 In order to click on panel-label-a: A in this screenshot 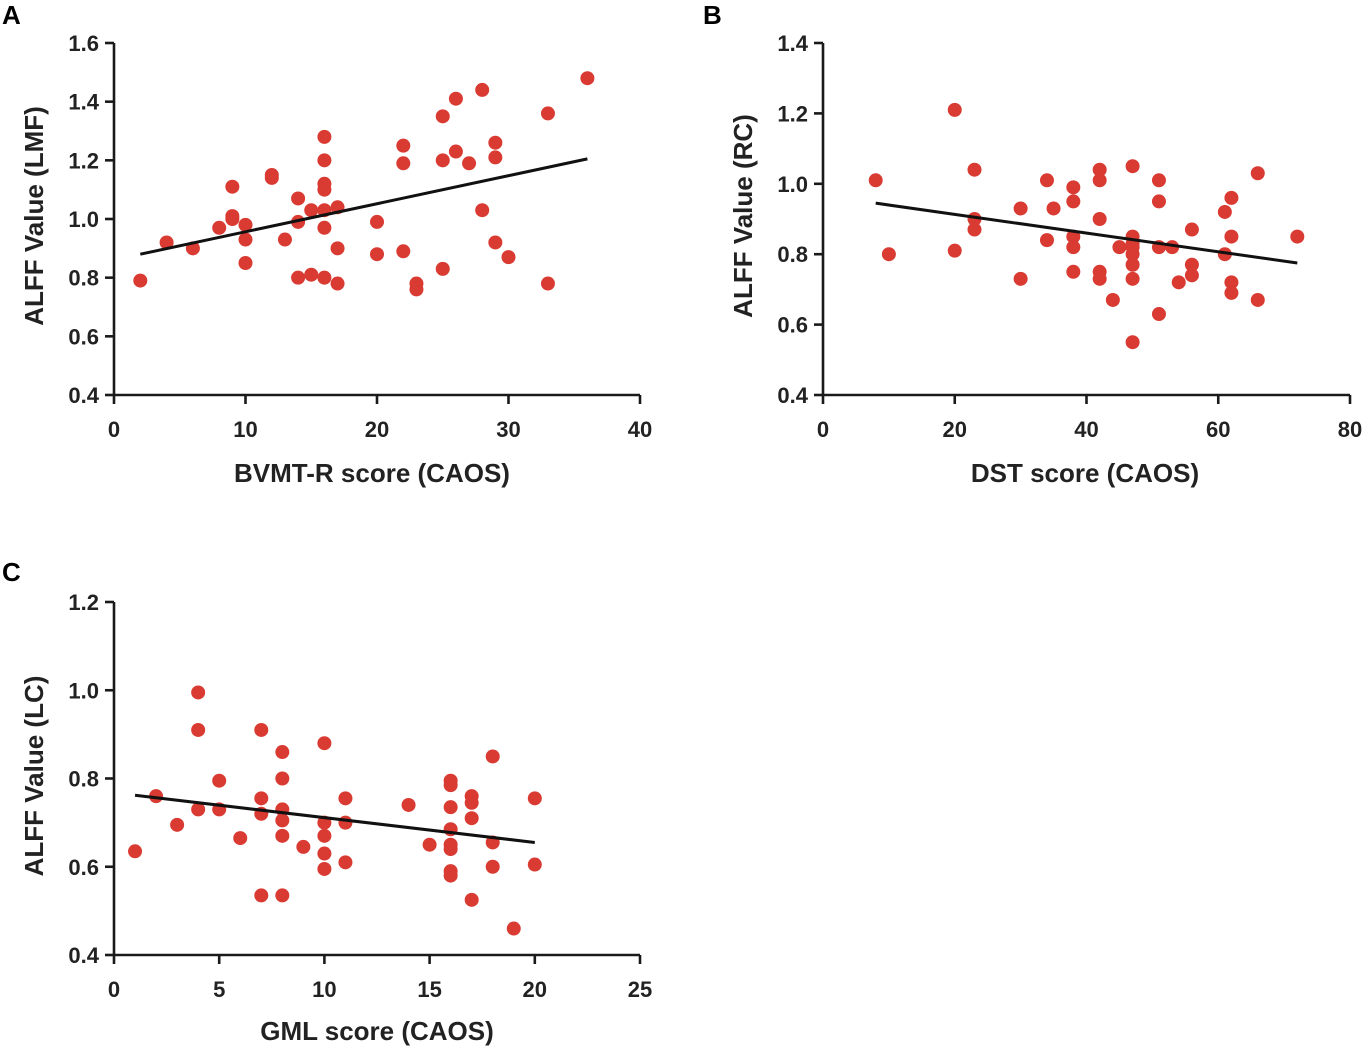, I will do `click(11, 15)`.